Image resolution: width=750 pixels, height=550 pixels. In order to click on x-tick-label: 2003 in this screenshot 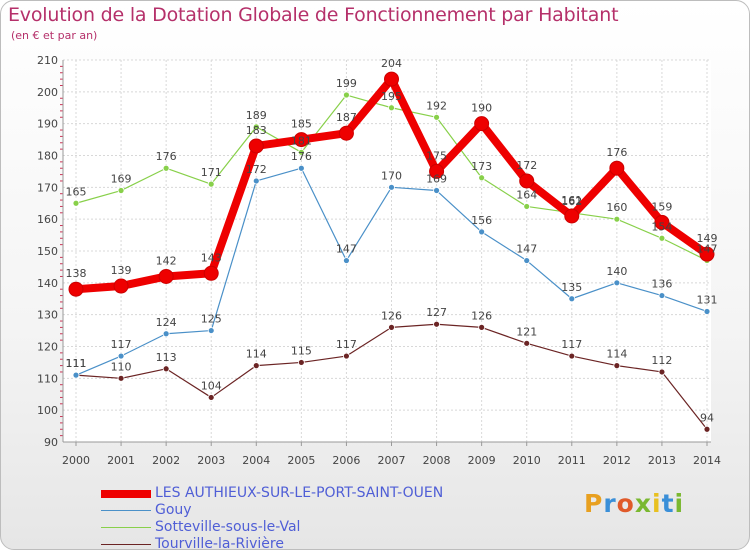, I will do `click(211, 460)`.